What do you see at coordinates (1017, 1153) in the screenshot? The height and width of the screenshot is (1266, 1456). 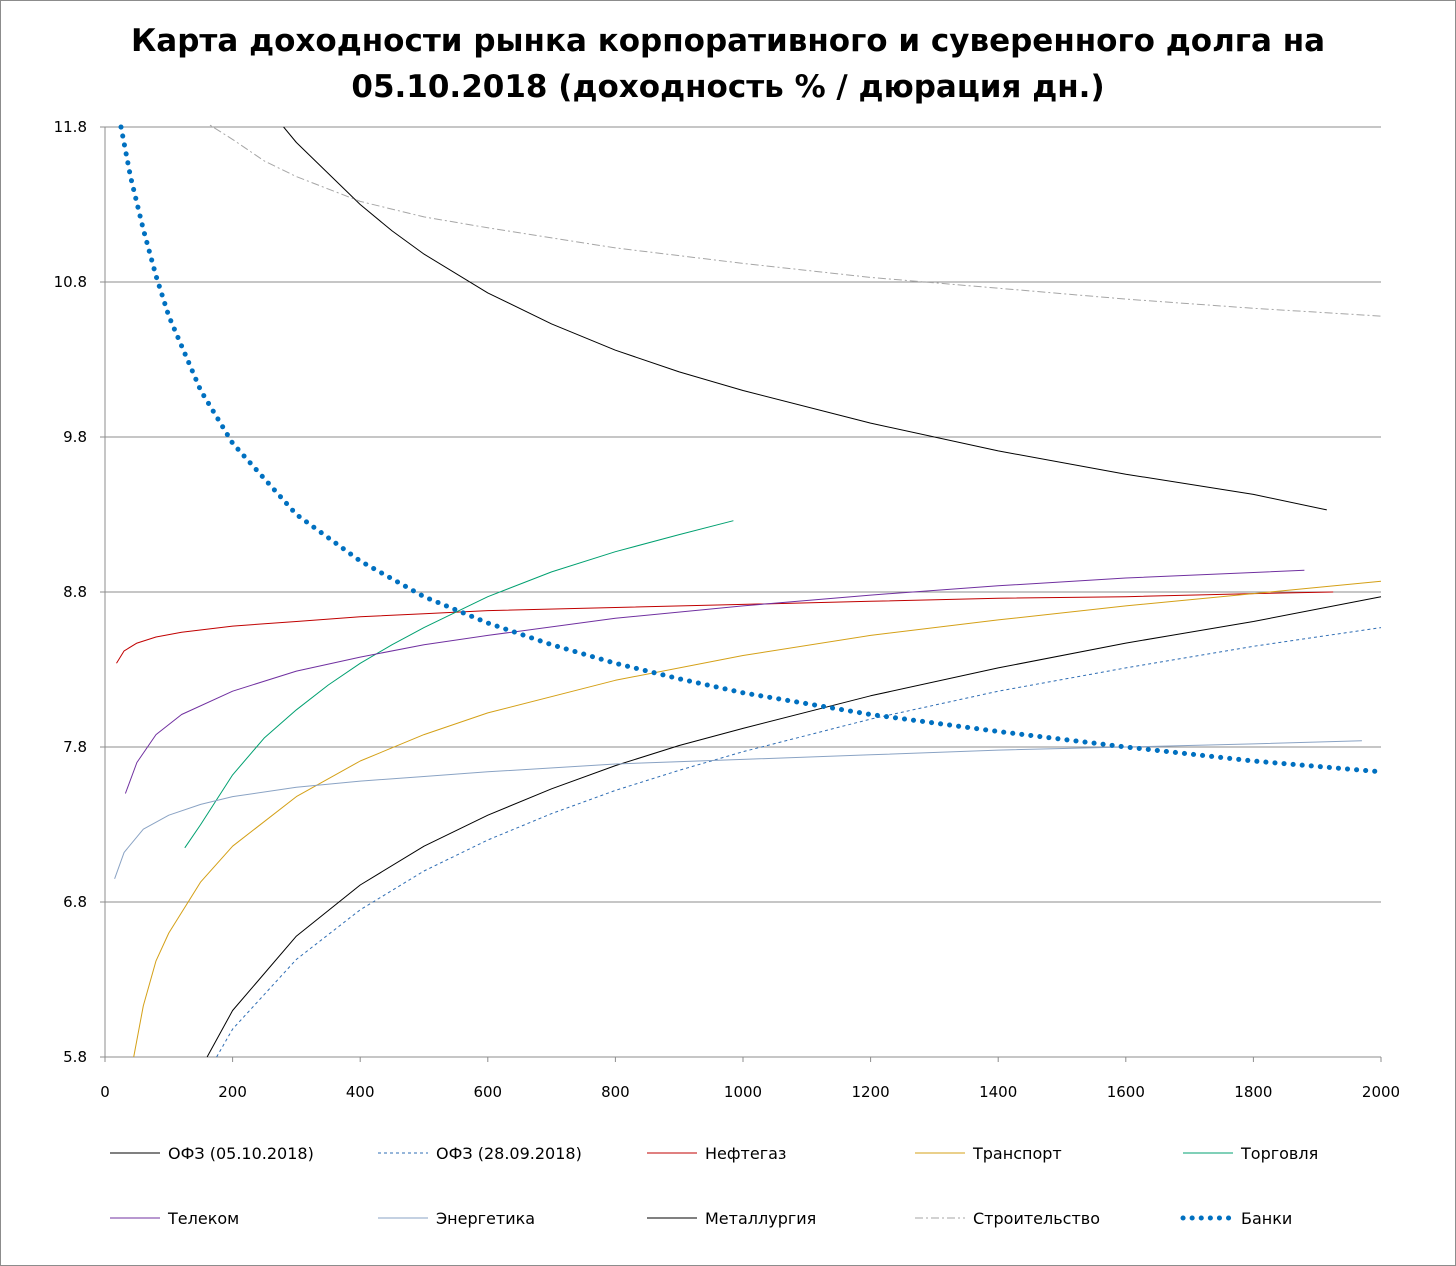 I see `legend-label-4: Транспорт` at bounding box center [1017, 1153].